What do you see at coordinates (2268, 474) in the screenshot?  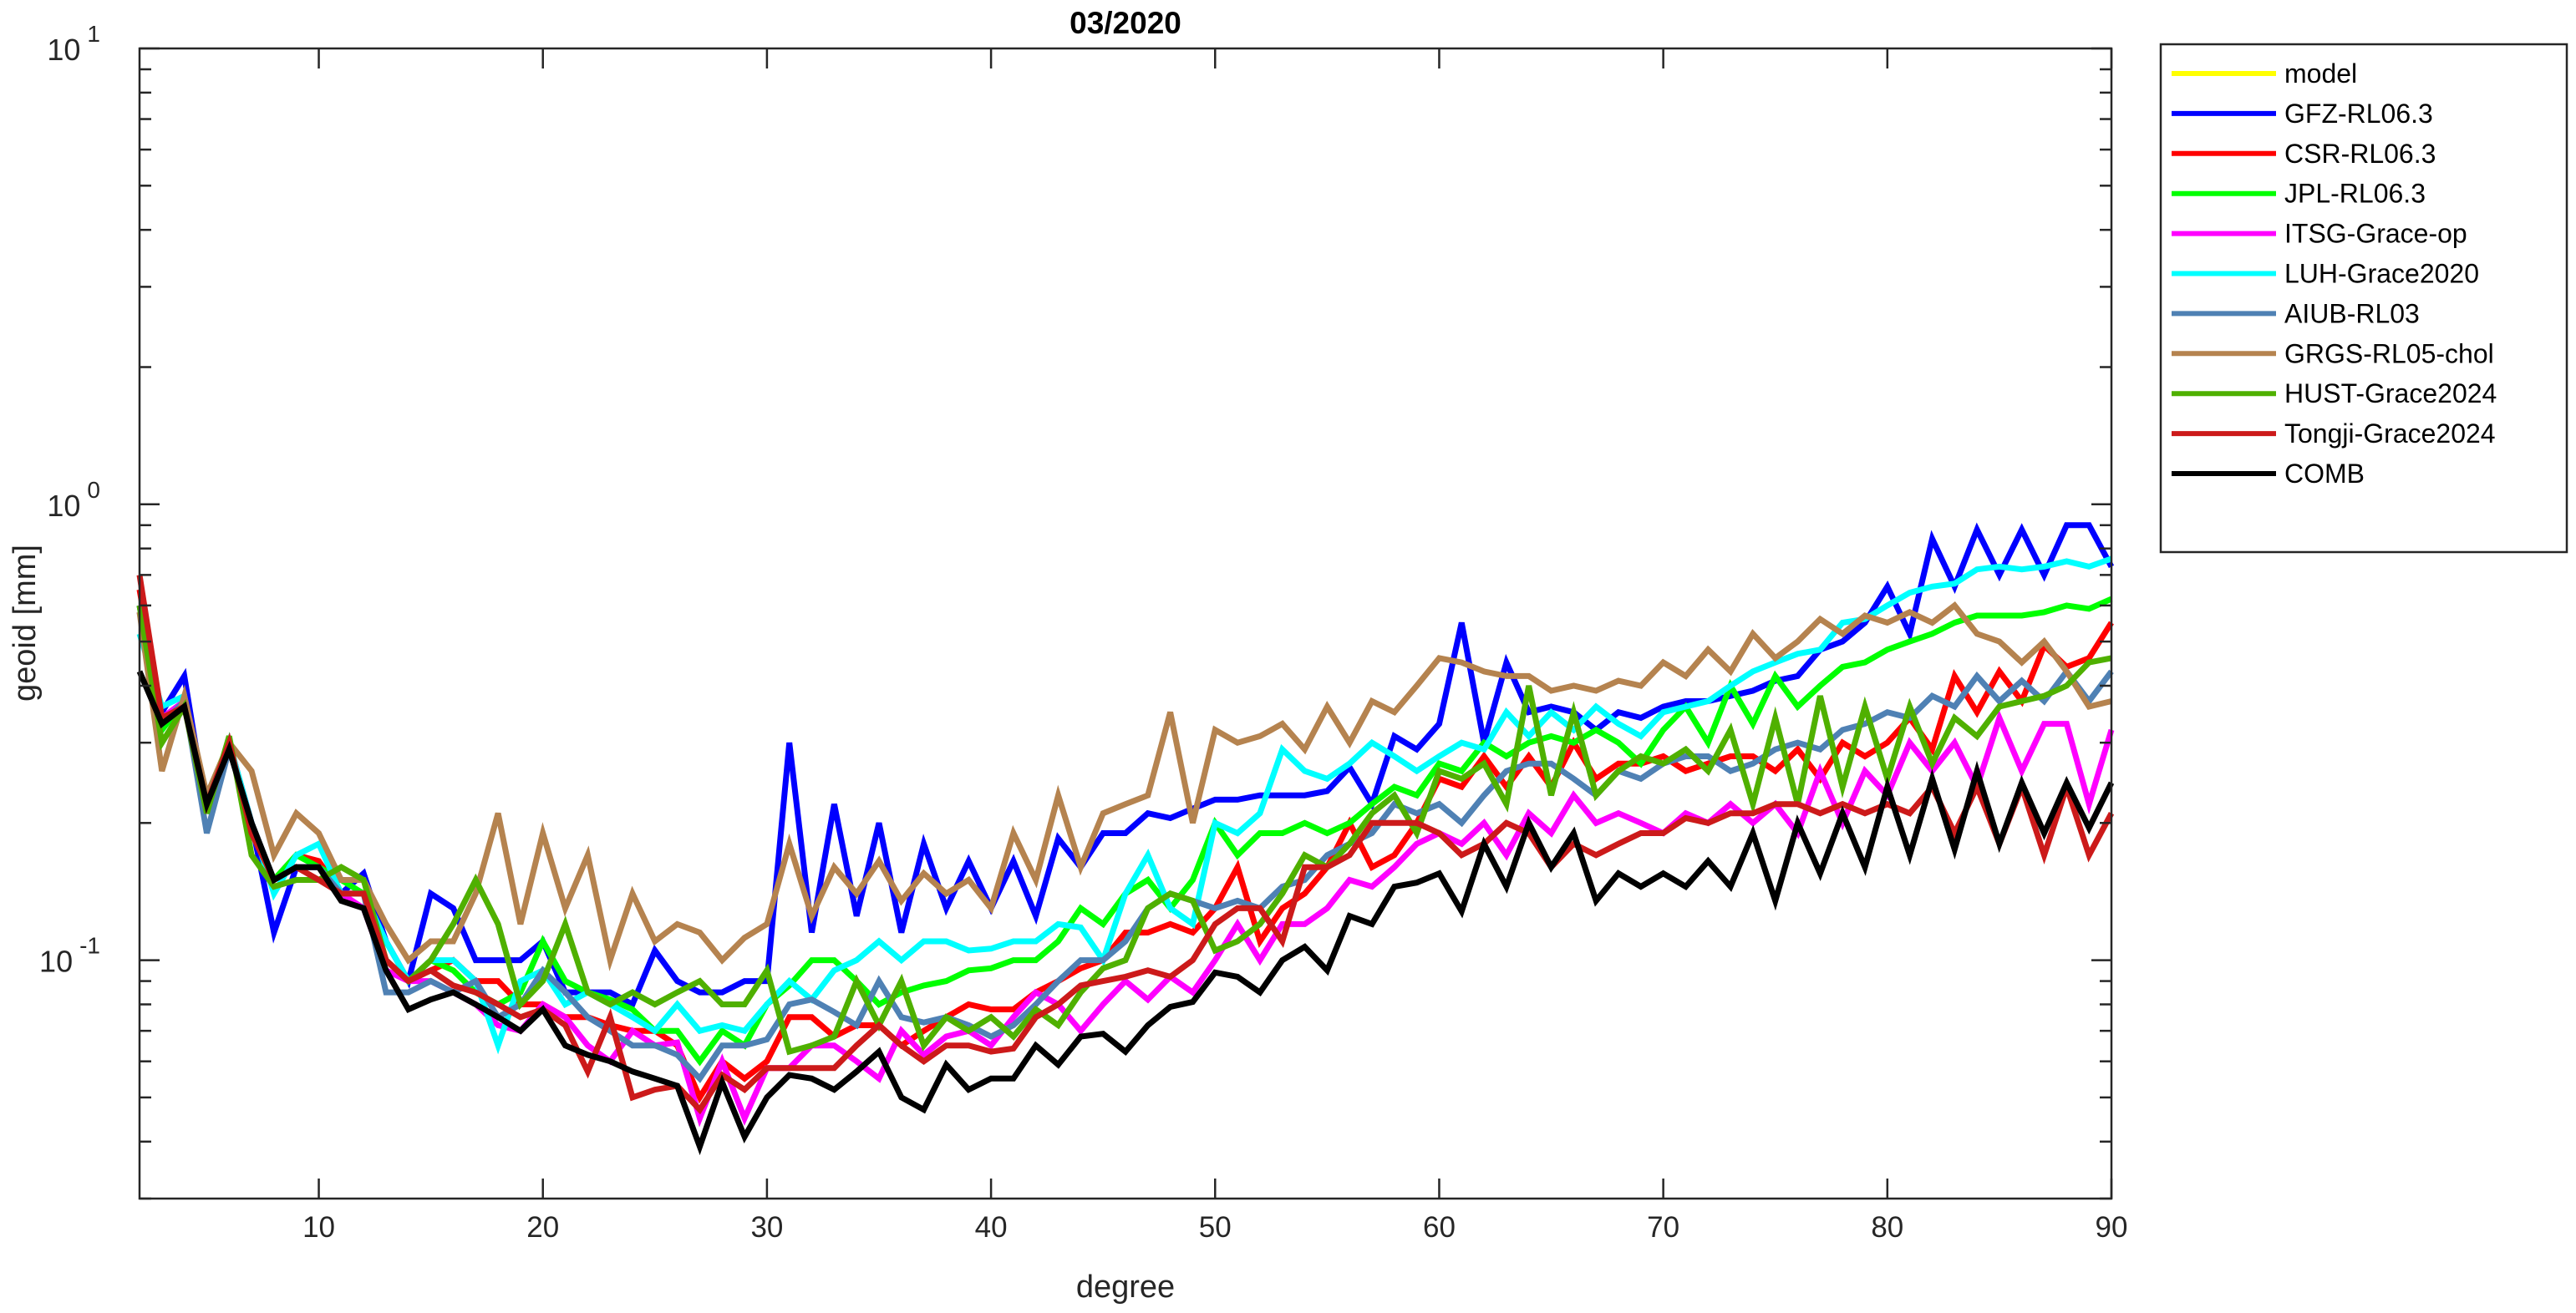 I see `legend-item: COMB` at bounding box center [2268, 474].